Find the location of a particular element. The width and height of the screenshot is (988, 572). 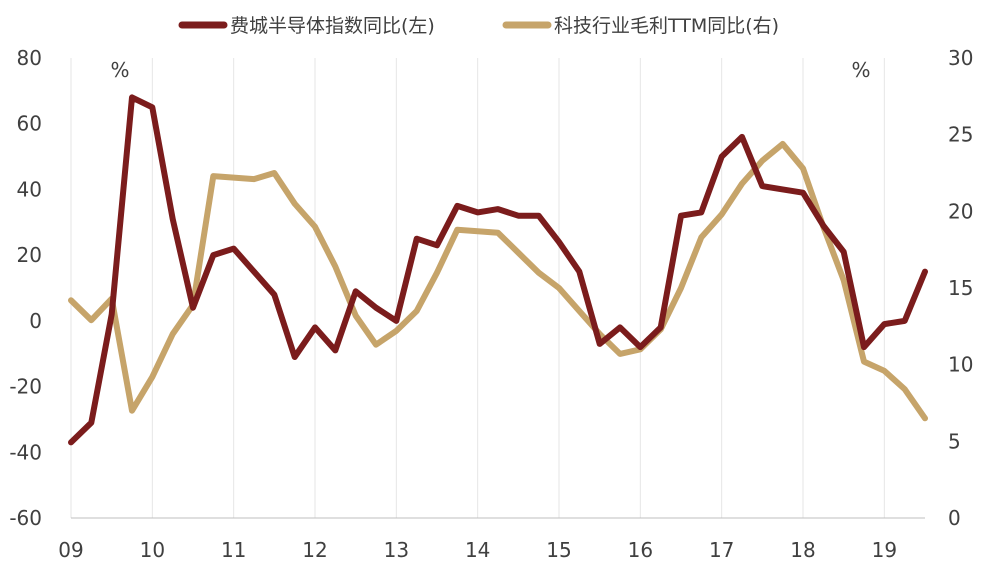

right-y-tick-label: 15 is located at coordinates (960, 288).